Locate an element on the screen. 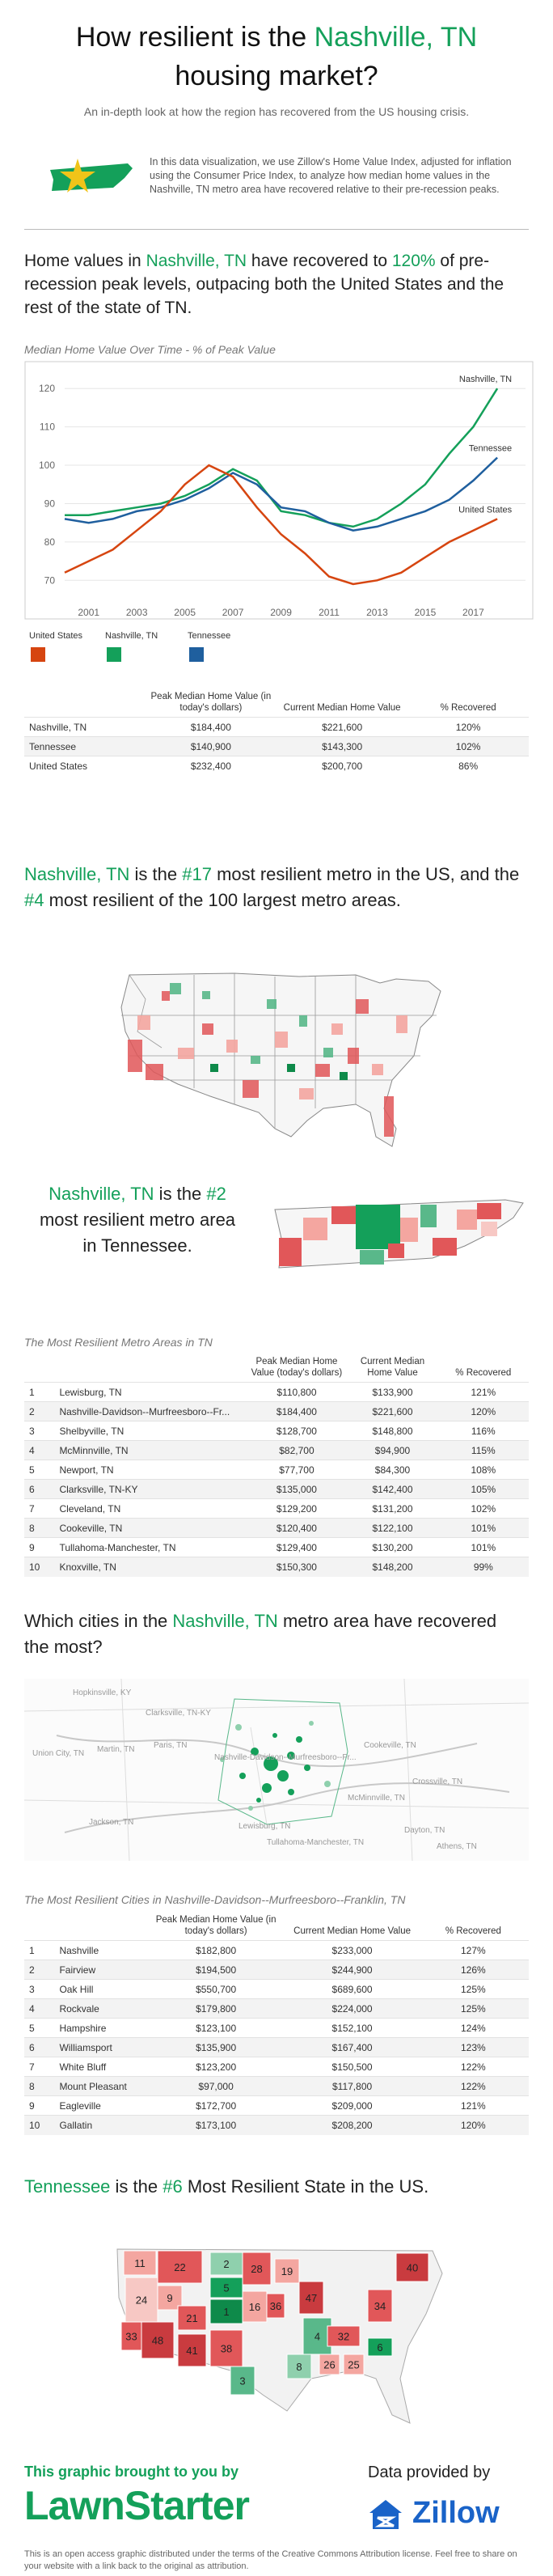 The width and height of the screenshot is (553, 2576). state-rank-label: 1 is located at coordinates (226, 2312).